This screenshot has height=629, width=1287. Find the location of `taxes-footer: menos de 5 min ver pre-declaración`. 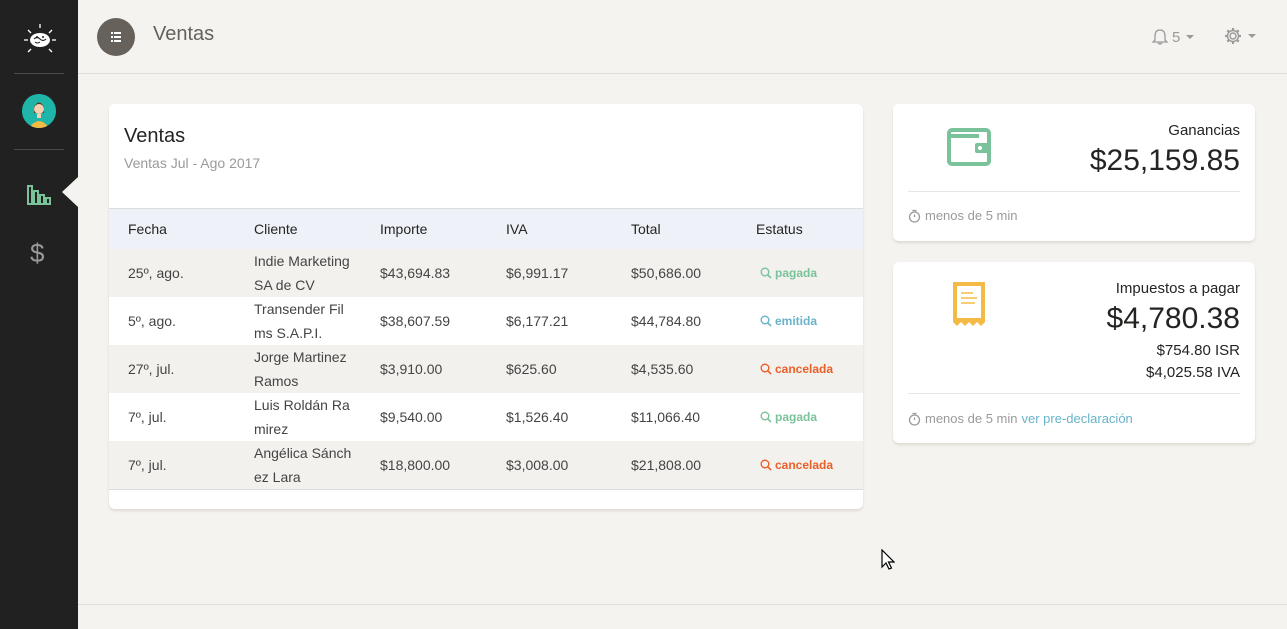

taxes-footer: menos de 5 min ver pre-declaración is located at coordinates (1020, 418).